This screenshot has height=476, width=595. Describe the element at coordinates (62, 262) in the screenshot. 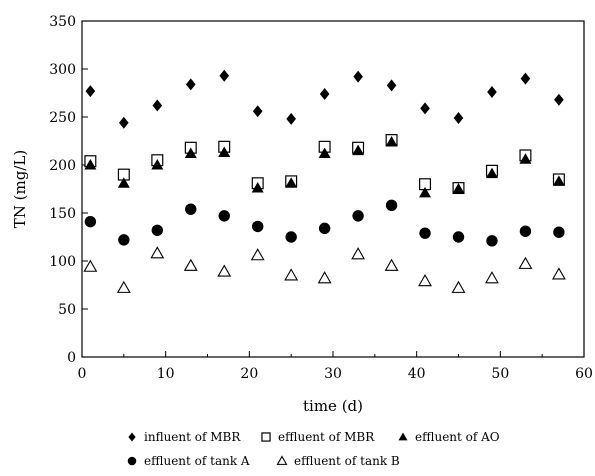

I see `y-tick-label-100: 100` at that location.